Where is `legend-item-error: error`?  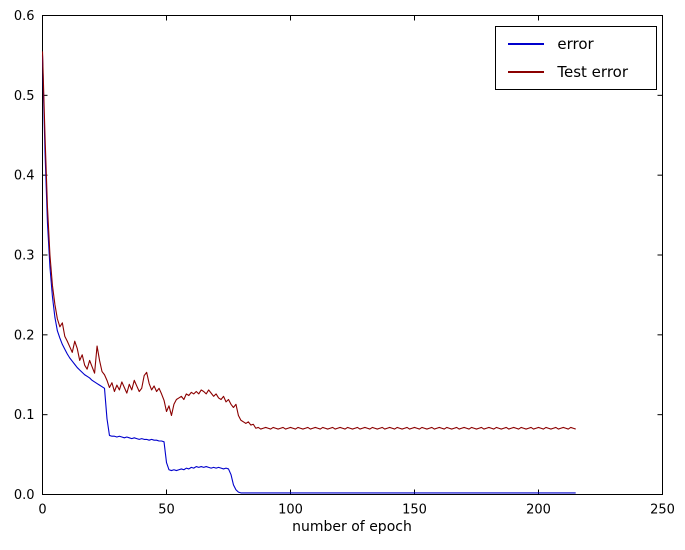
legend-item-error: error is located at coordinates (575, 44).